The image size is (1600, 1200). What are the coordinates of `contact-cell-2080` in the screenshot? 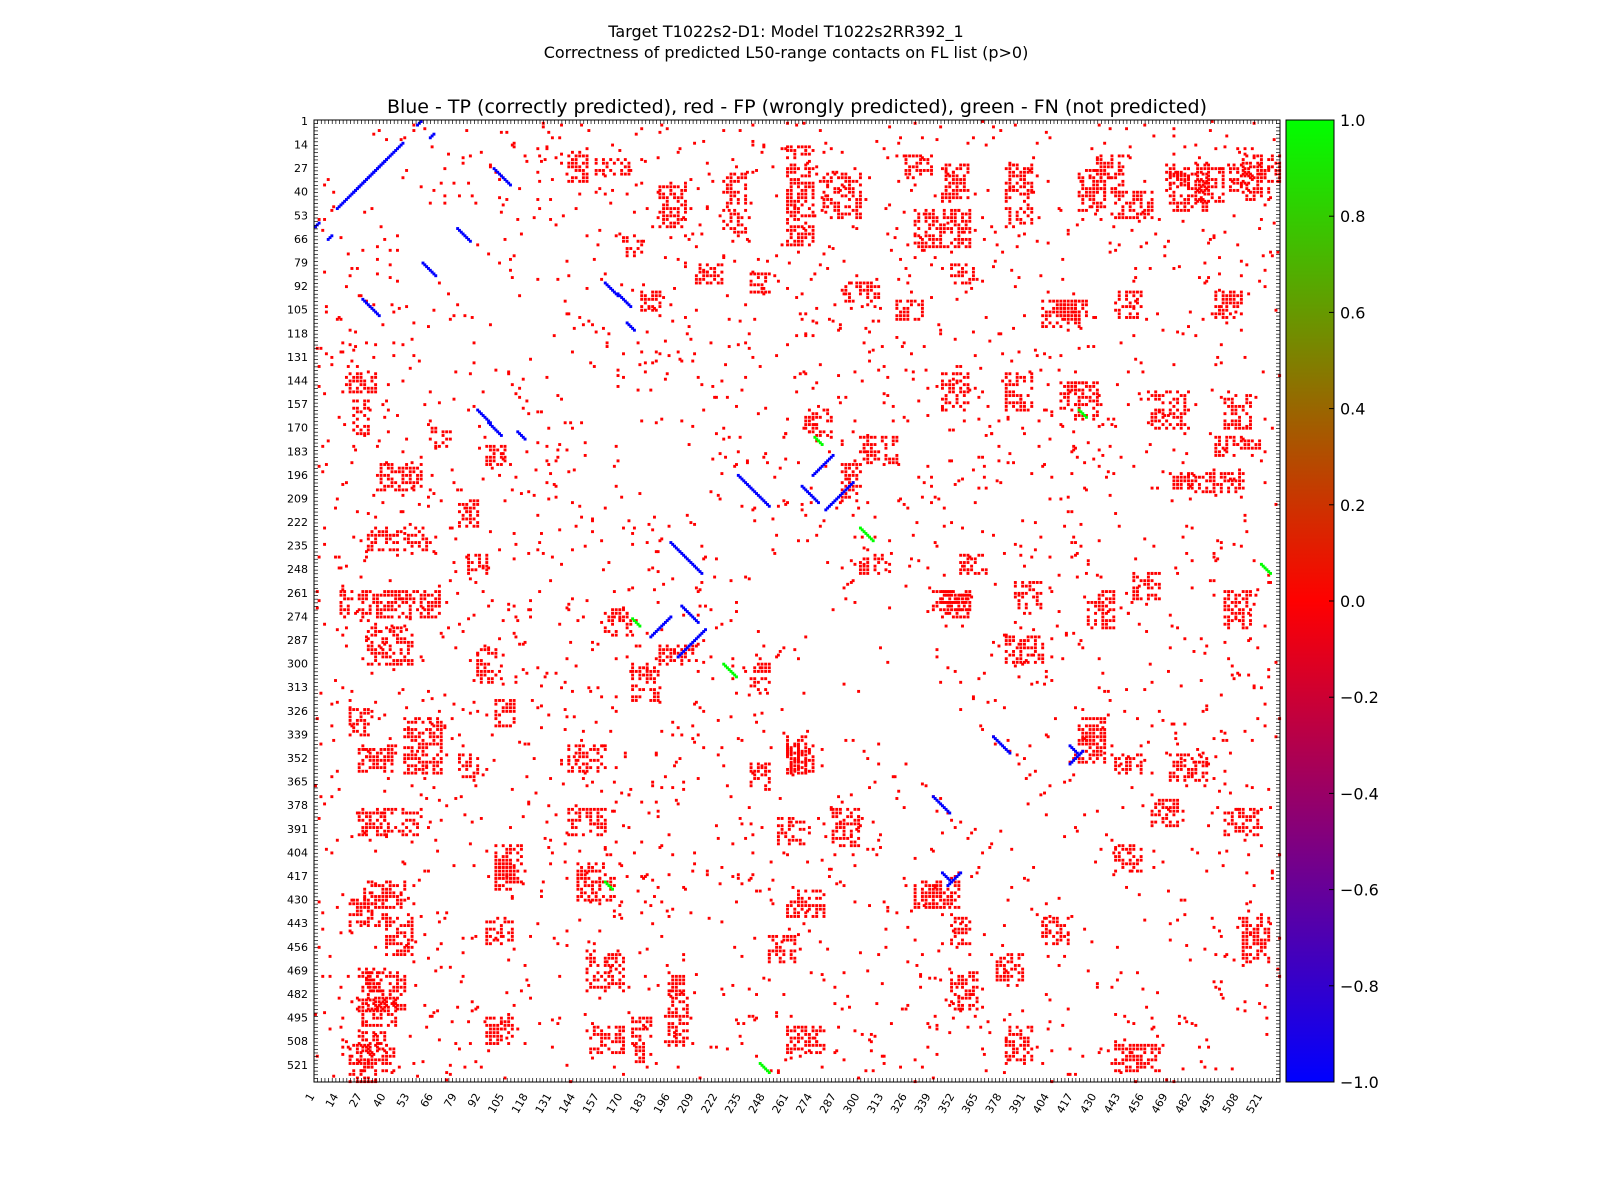 It's located at (1230, 299).